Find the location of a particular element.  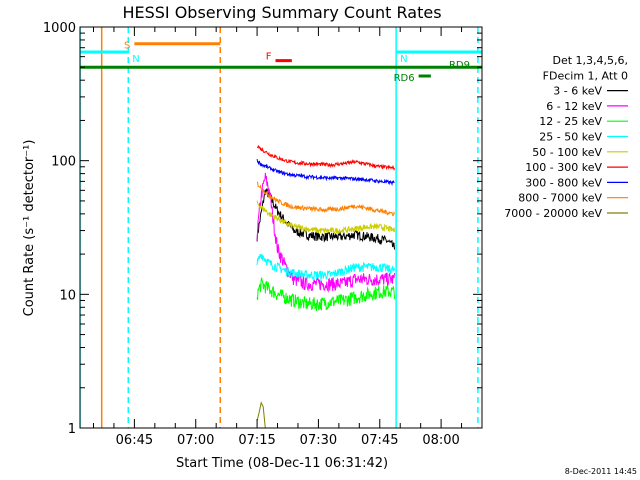

x-tick-label: 07:30 is located at coordinates (318, 440).